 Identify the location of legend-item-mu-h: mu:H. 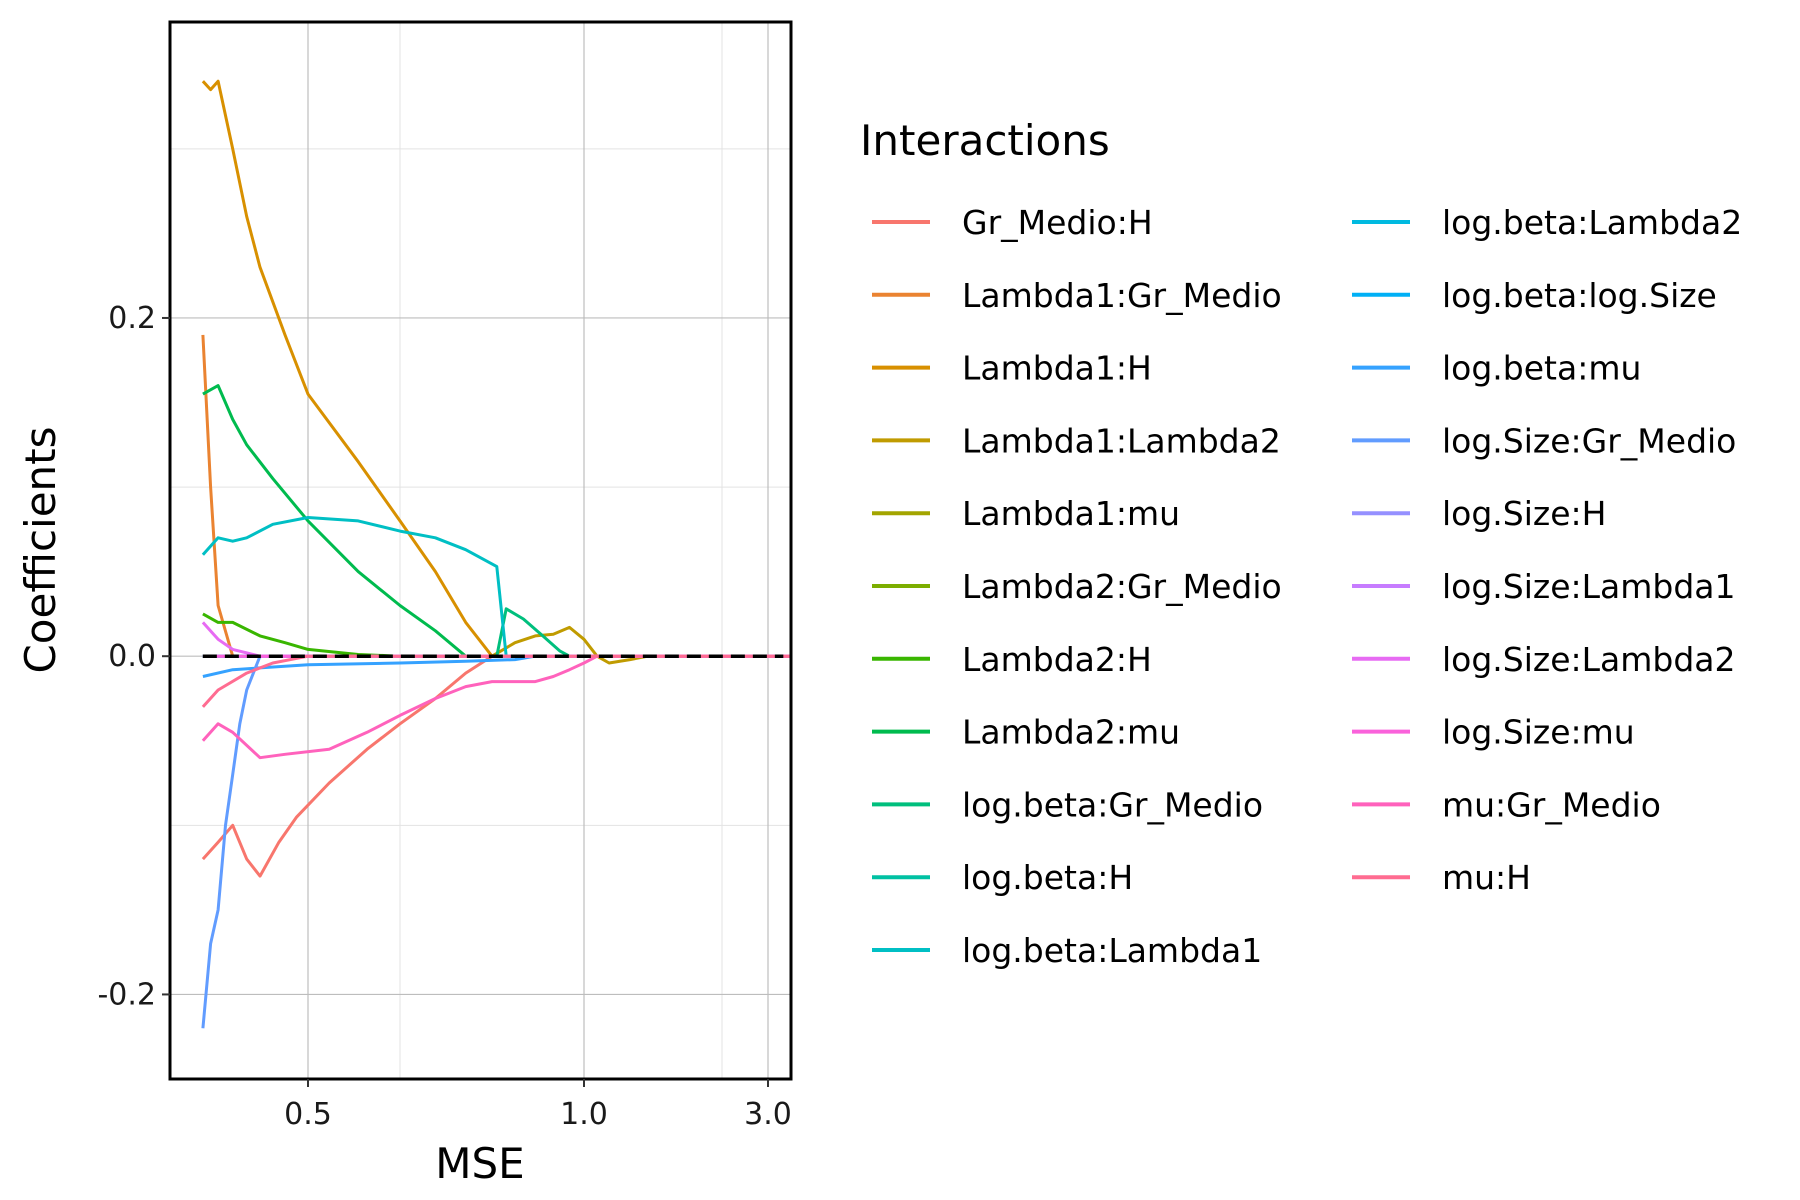
(1441, 877).